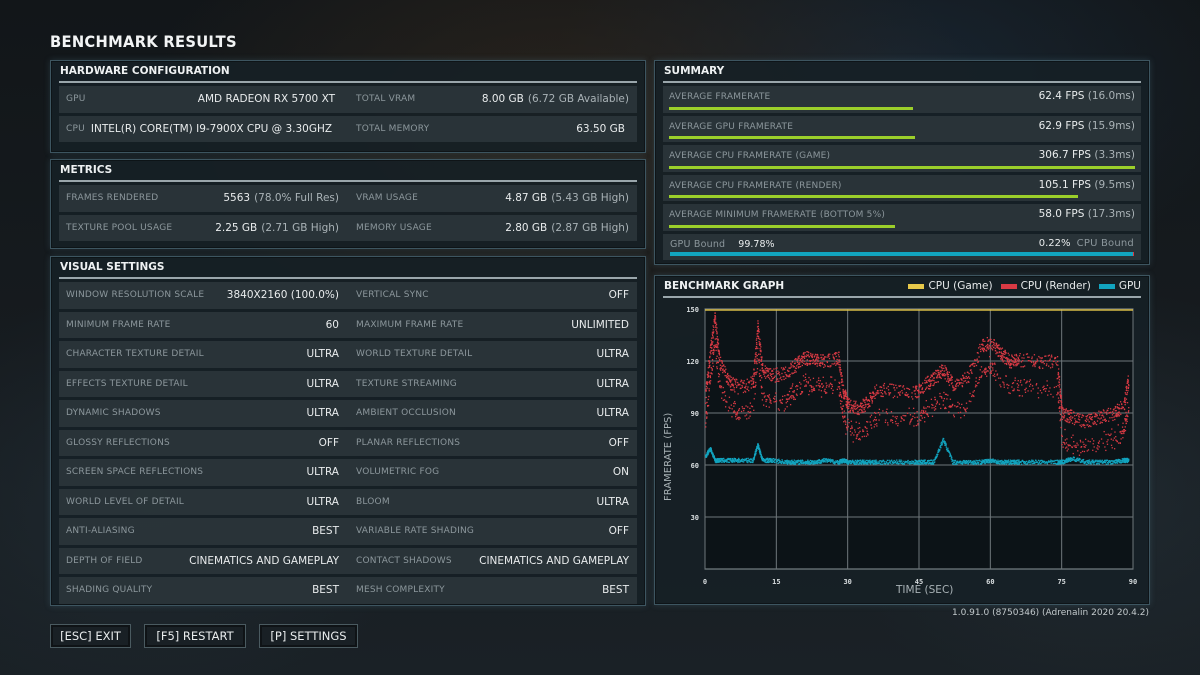 Image resolution: width=1200 pixels, height=675 pixels. Describe the element at coordinates (127, 383) in the screenshot. I see `row-label: EFFECTS TEXTURE DETAIL` at that location.